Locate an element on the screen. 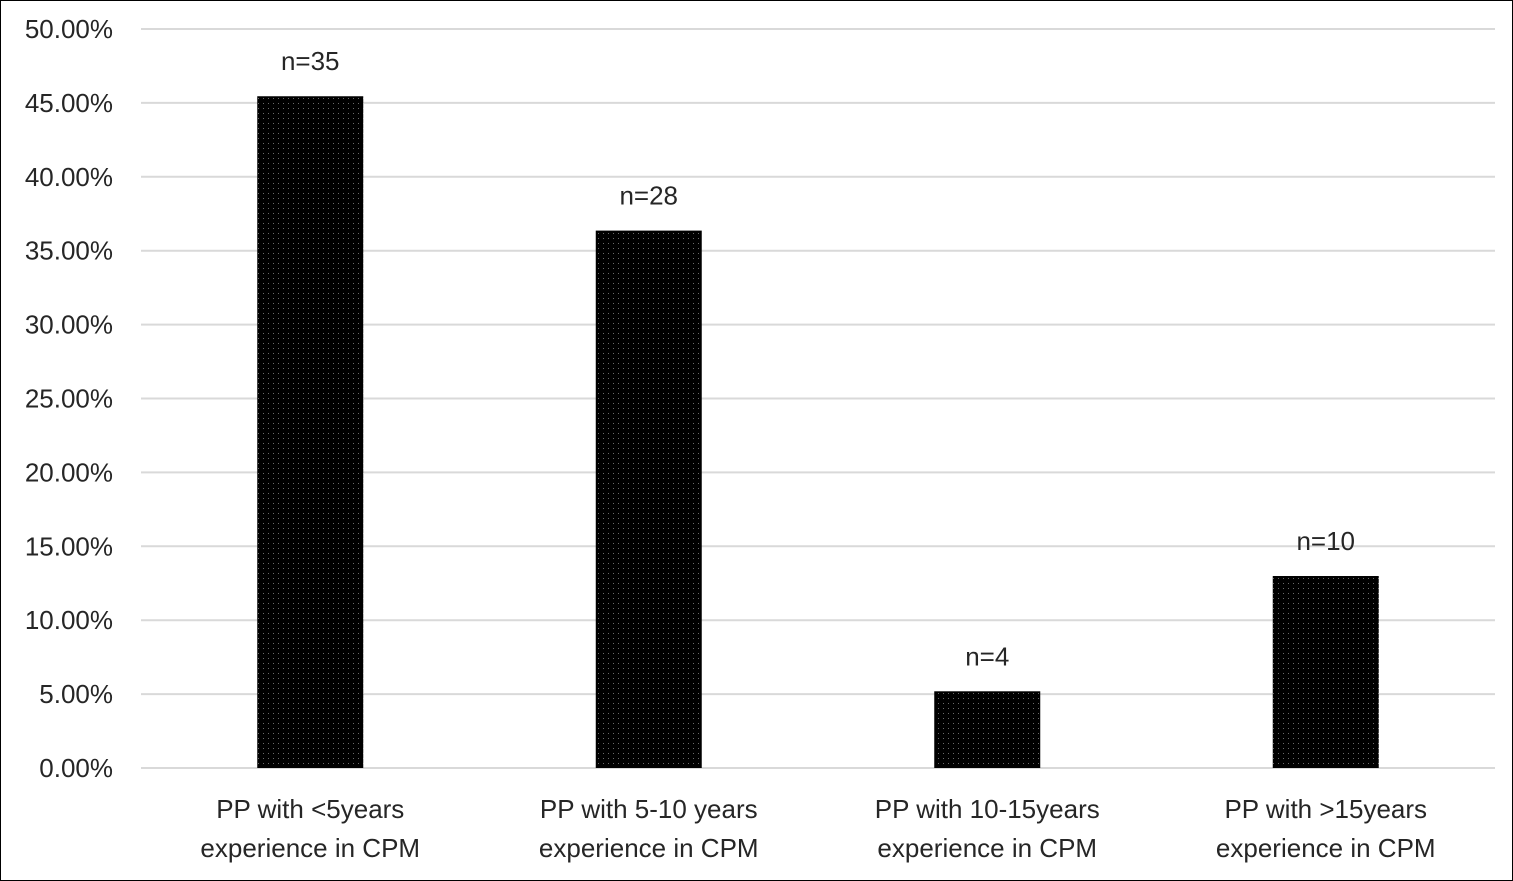 The image size is (1513, 881). y-tick-label: 0.00% is located at coordinates (76, 768).